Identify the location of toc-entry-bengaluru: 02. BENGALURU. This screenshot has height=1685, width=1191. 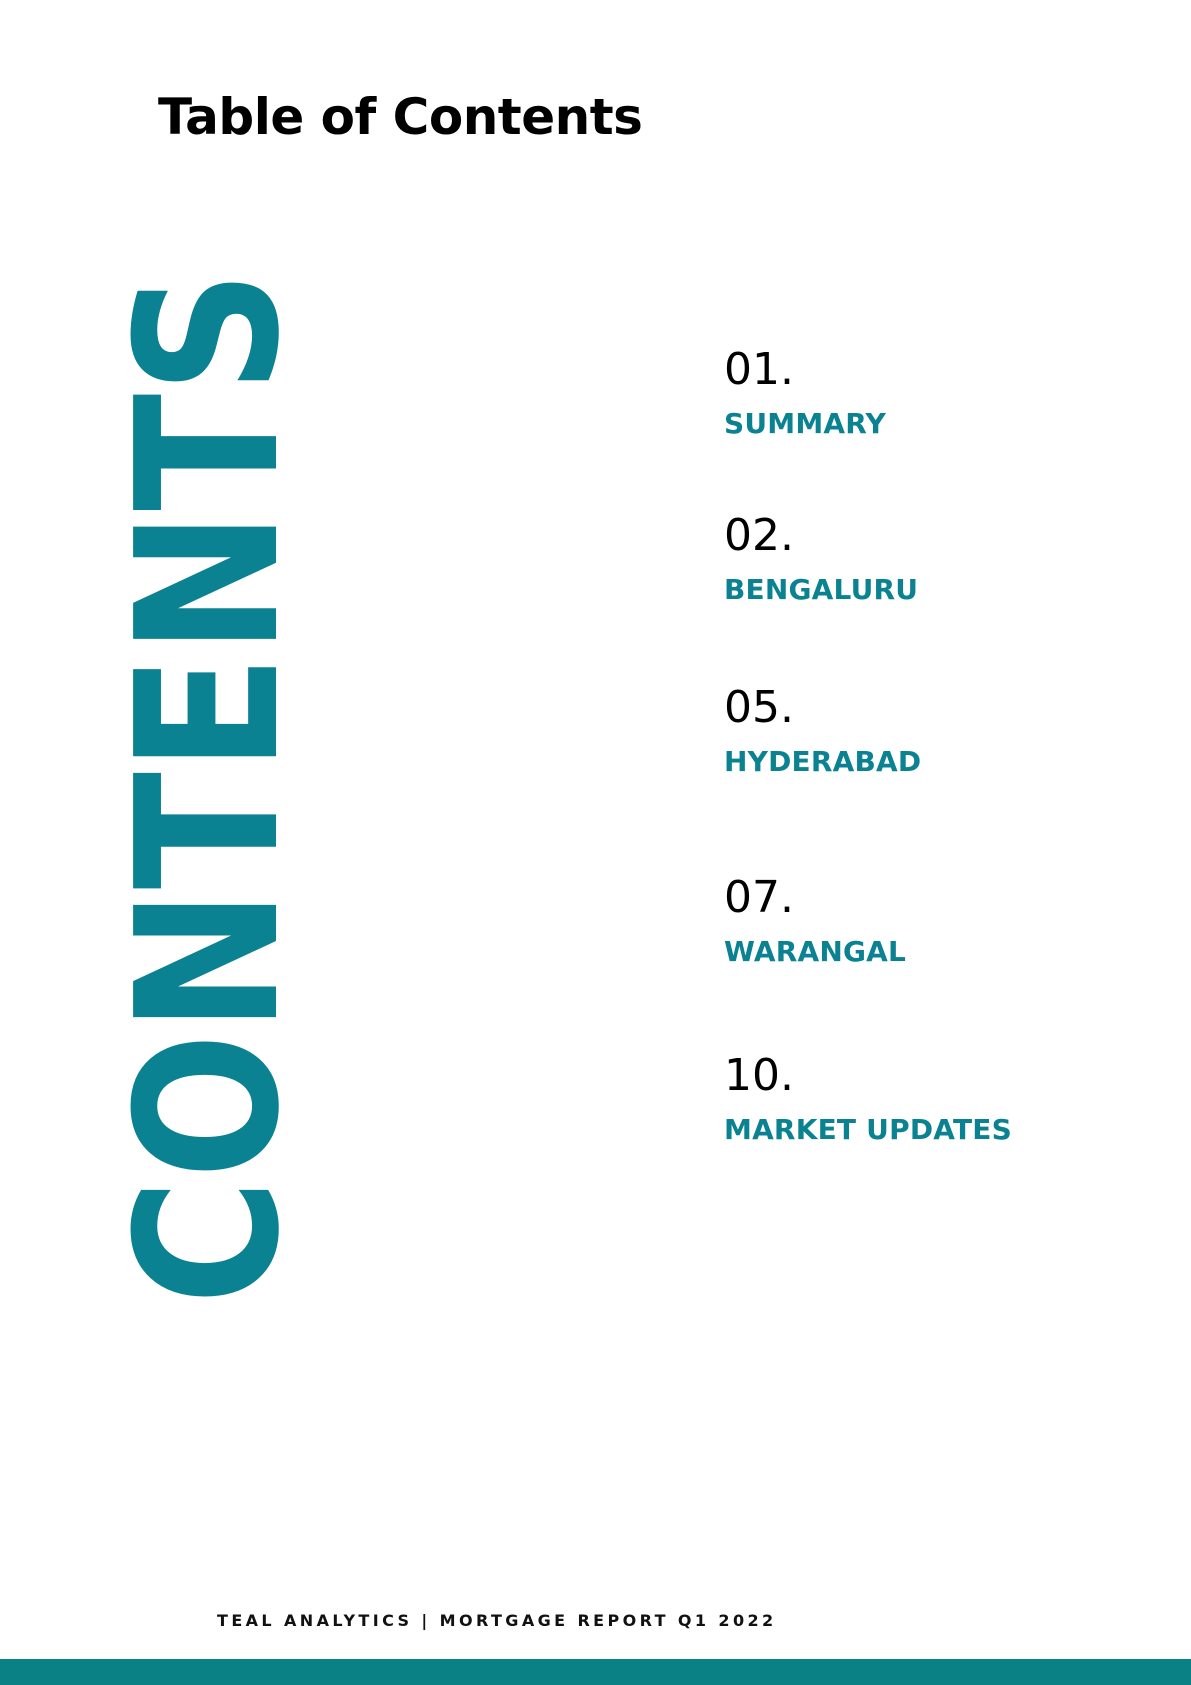
(934, 559).